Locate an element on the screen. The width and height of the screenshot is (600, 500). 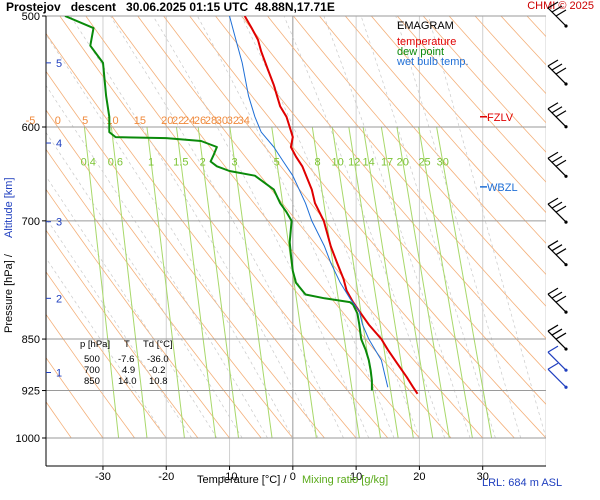
mixing-ratio-label: 0.4 is located at coordinates (88, 162).